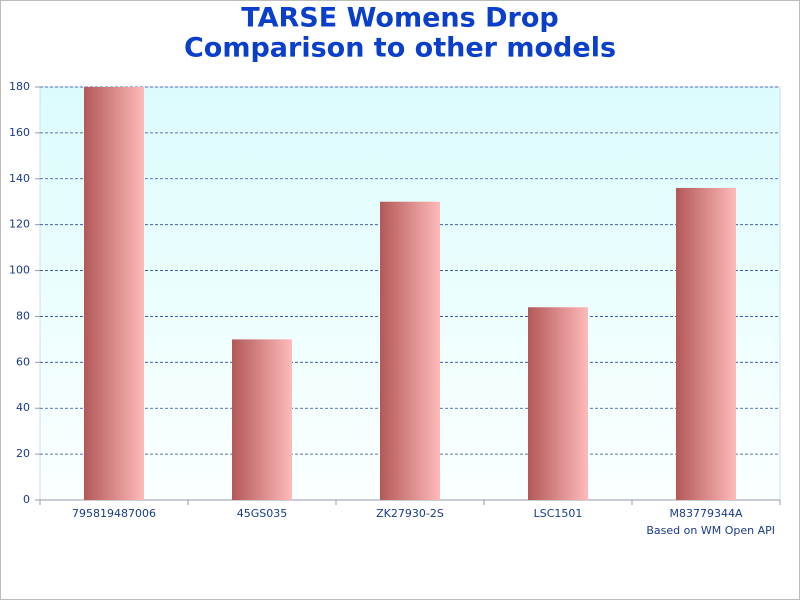 This screenshot has width=800, height=600. I want to click on x-tick-label: LSC1501, so click(558, 513).